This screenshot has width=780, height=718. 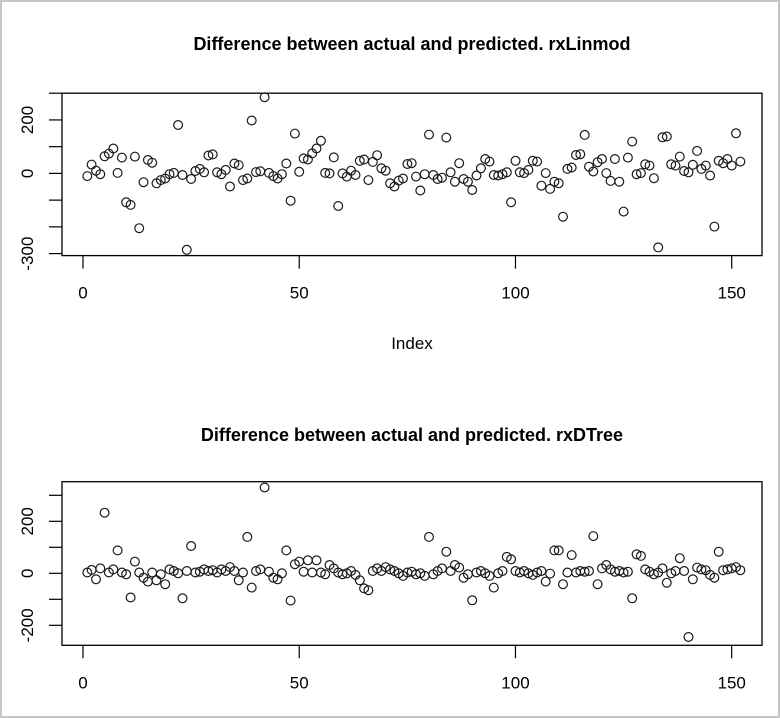 I want to click on y-axis-tick-label: 200, so click(x=27, y=120).